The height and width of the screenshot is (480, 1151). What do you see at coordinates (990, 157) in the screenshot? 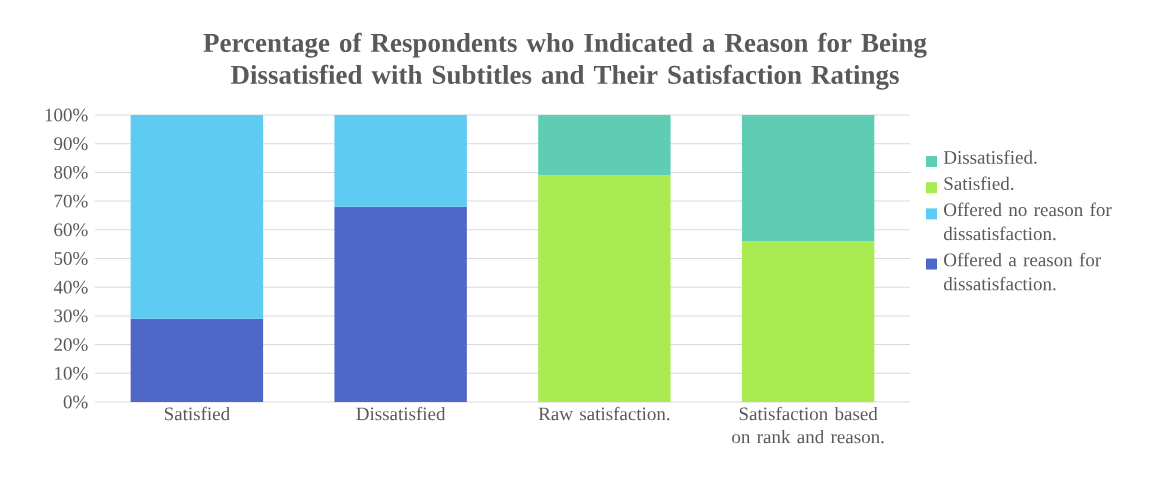
I see `legend-label: Dissatisfied.` at bounding box center [990, 157].